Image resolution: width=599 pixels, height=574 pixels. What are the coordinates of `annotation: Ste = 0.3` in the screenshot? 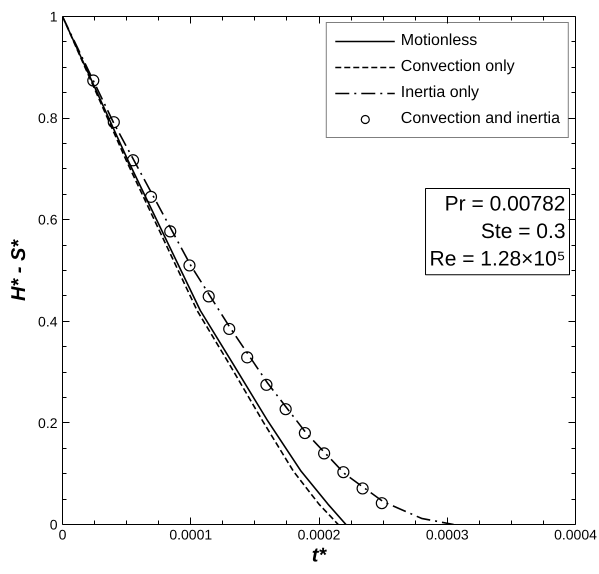 It's located at (523, 232).